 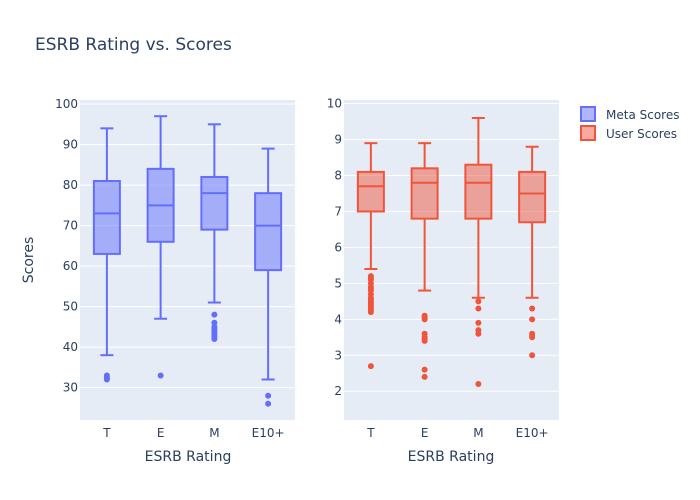 What do you see at coordinates (370, 433) in the screenshot?
I see `x-tick-label-user-t: T` at bounding box center [370, 433].